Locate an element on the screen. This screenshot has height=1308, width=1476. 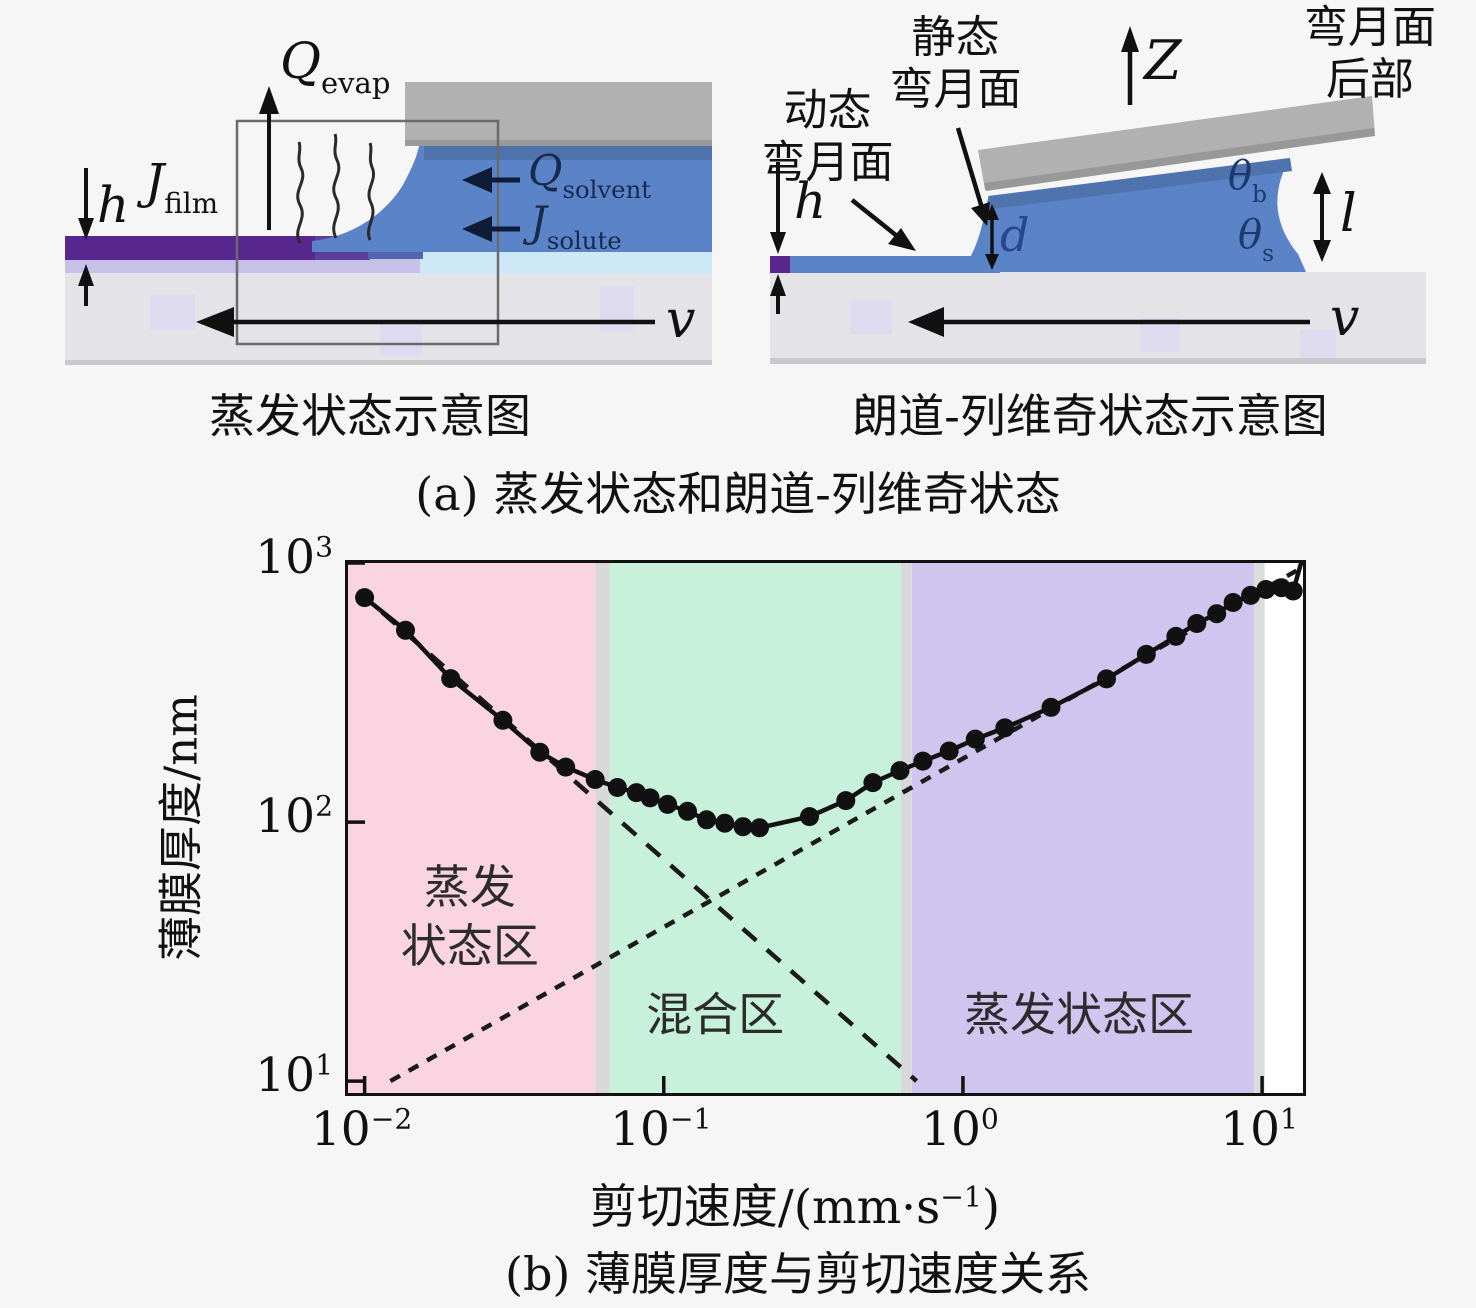
landau-levich-diagram-art is located at coordinates (1098, 195).